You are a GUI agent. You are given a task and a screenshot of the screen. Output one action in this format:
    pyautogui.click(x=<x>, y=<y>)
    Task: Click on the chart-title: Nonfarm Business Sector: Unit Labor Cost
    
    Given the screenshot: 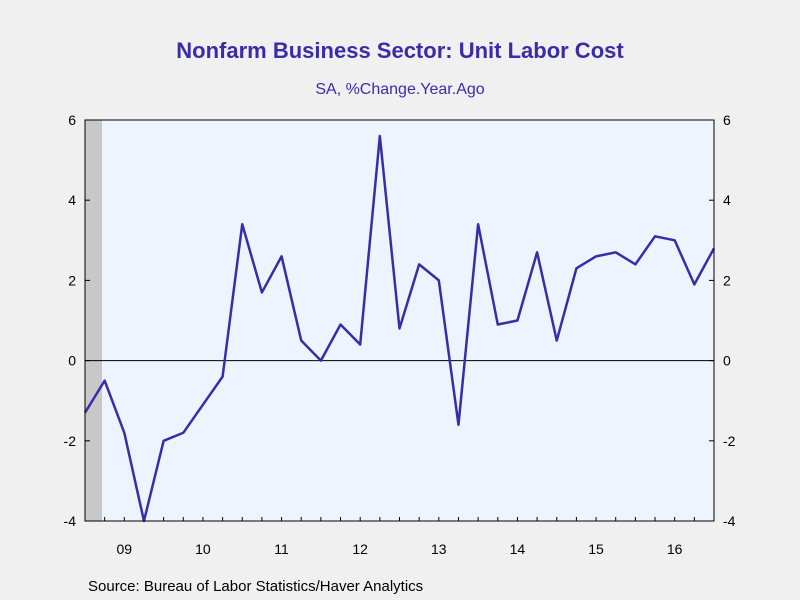 What is the action you would take?
    pyautogui.click(x=400, y=50)
    